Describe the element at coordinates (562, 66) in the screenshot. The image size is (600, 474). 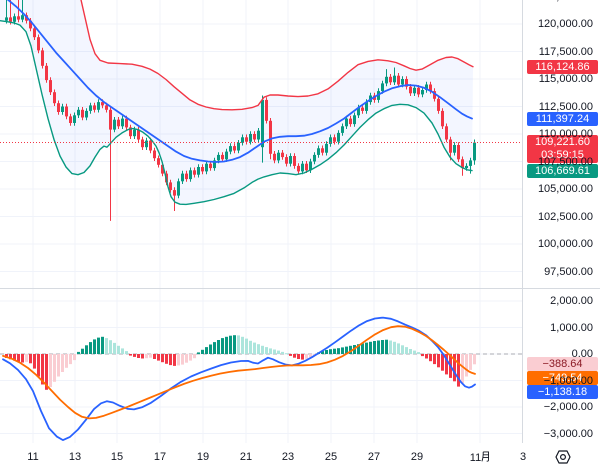
I see `bollinger-upper-price-badge: 116,124.86` at that location.